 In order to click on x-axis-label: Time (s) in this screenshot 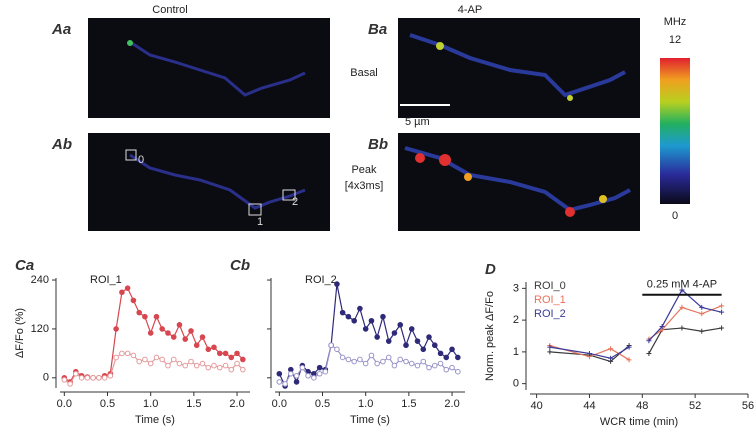, I will do `click(155, 420)`.